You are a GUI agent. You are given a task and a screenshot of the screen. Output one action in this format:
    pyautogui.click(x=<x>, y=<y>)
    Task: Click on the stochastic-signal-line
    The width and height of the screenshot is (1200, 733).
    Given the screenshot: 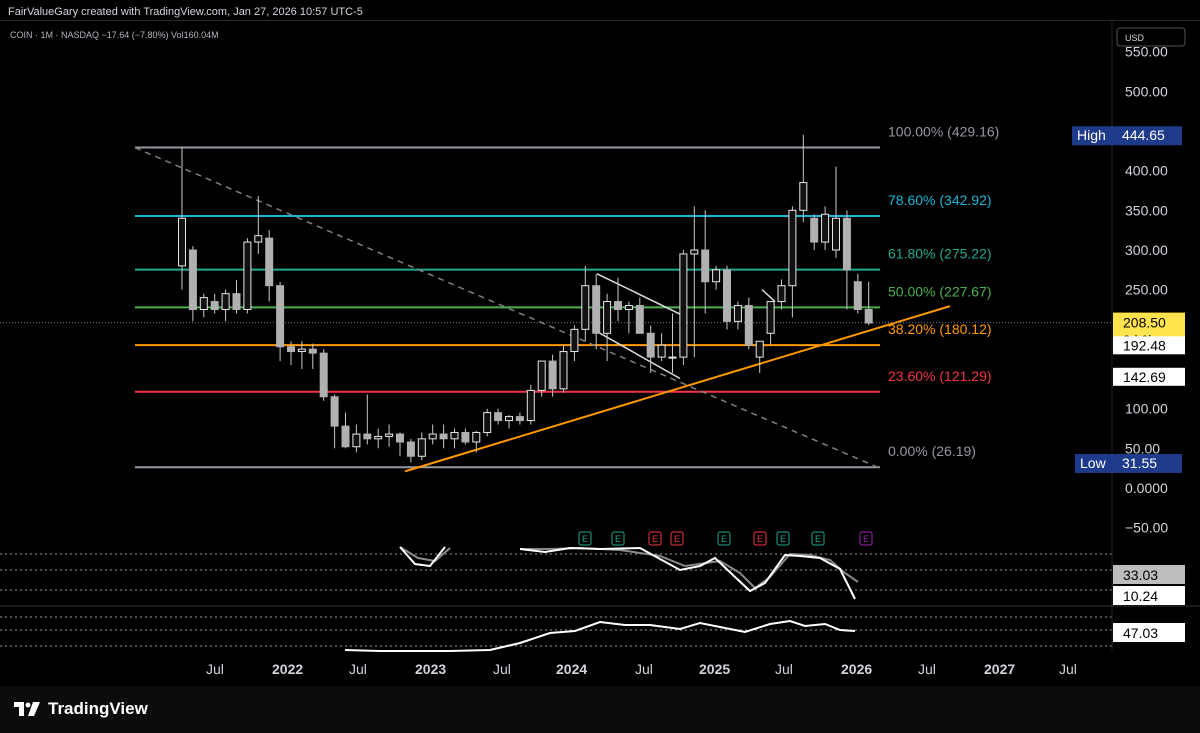 What is the action you would take?
    pyautogui.click(x=629, y=568)
    